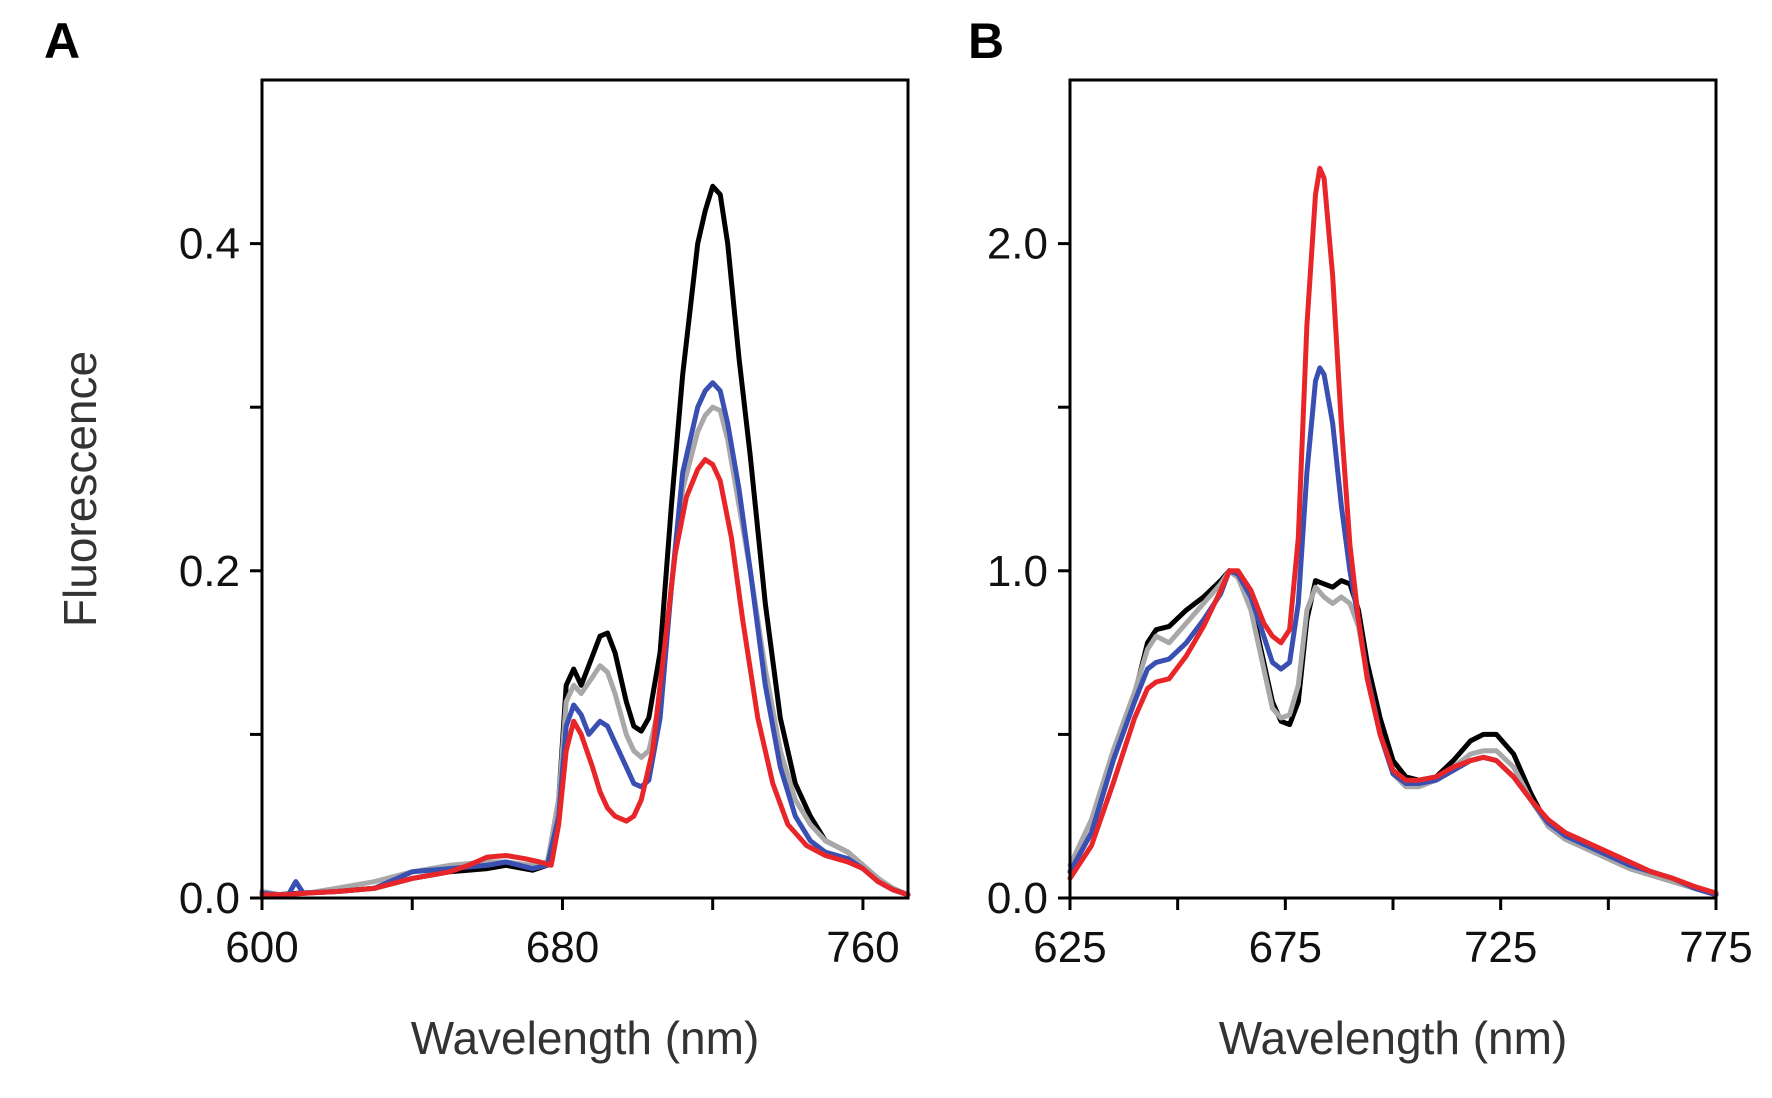  Describe the element at coordinates (585, 677) in the screenshot. I see `panel-a-series-red-line` at that location.